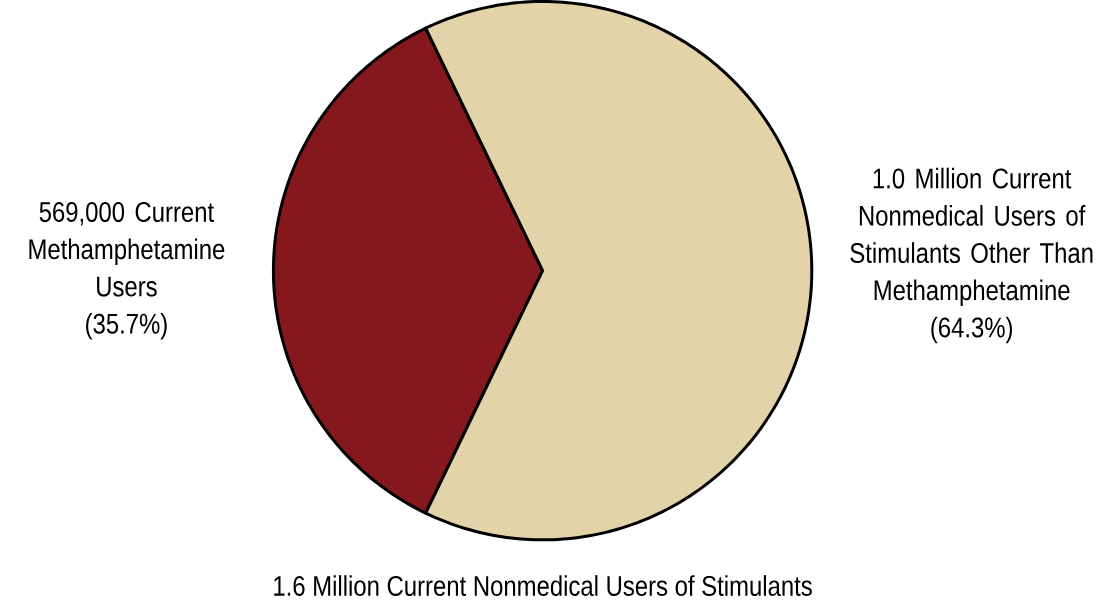 The image size is (1115, 601). Describe the element at coordinates (543, 586) in the screenshot. I see `text: 1.6 Million Current Nonmedical Users of Stimulants` at that location.